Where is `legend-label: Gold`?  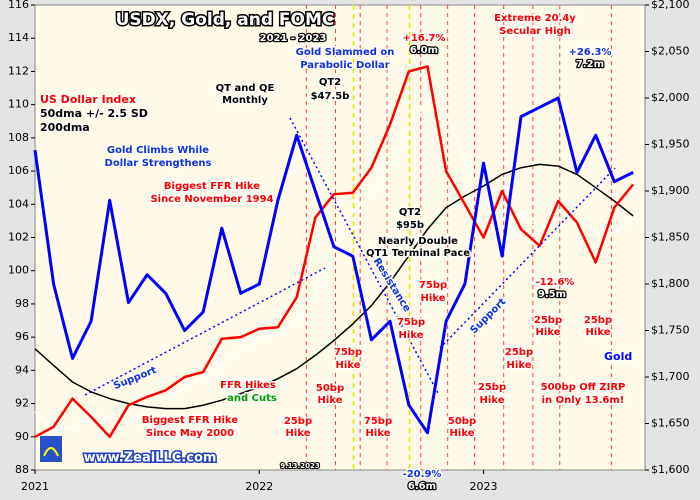 legend-label: Gold is located at coordinates (618, 356).